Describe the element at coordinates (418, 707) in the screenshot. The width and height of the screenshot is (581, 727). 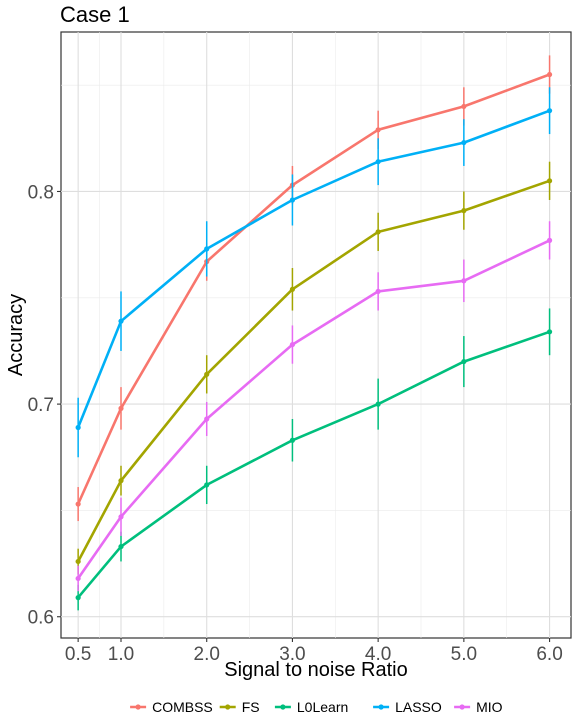
I see `legend-label: LASSO` at that location.